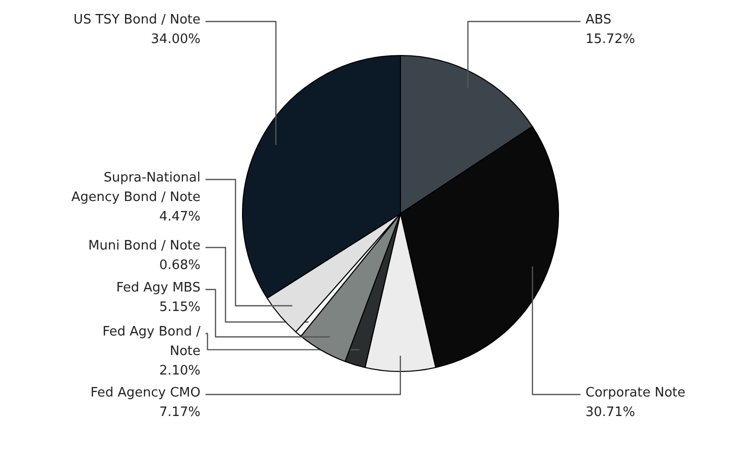  I want to click on data-label: 0.68%, so click(180, 265).